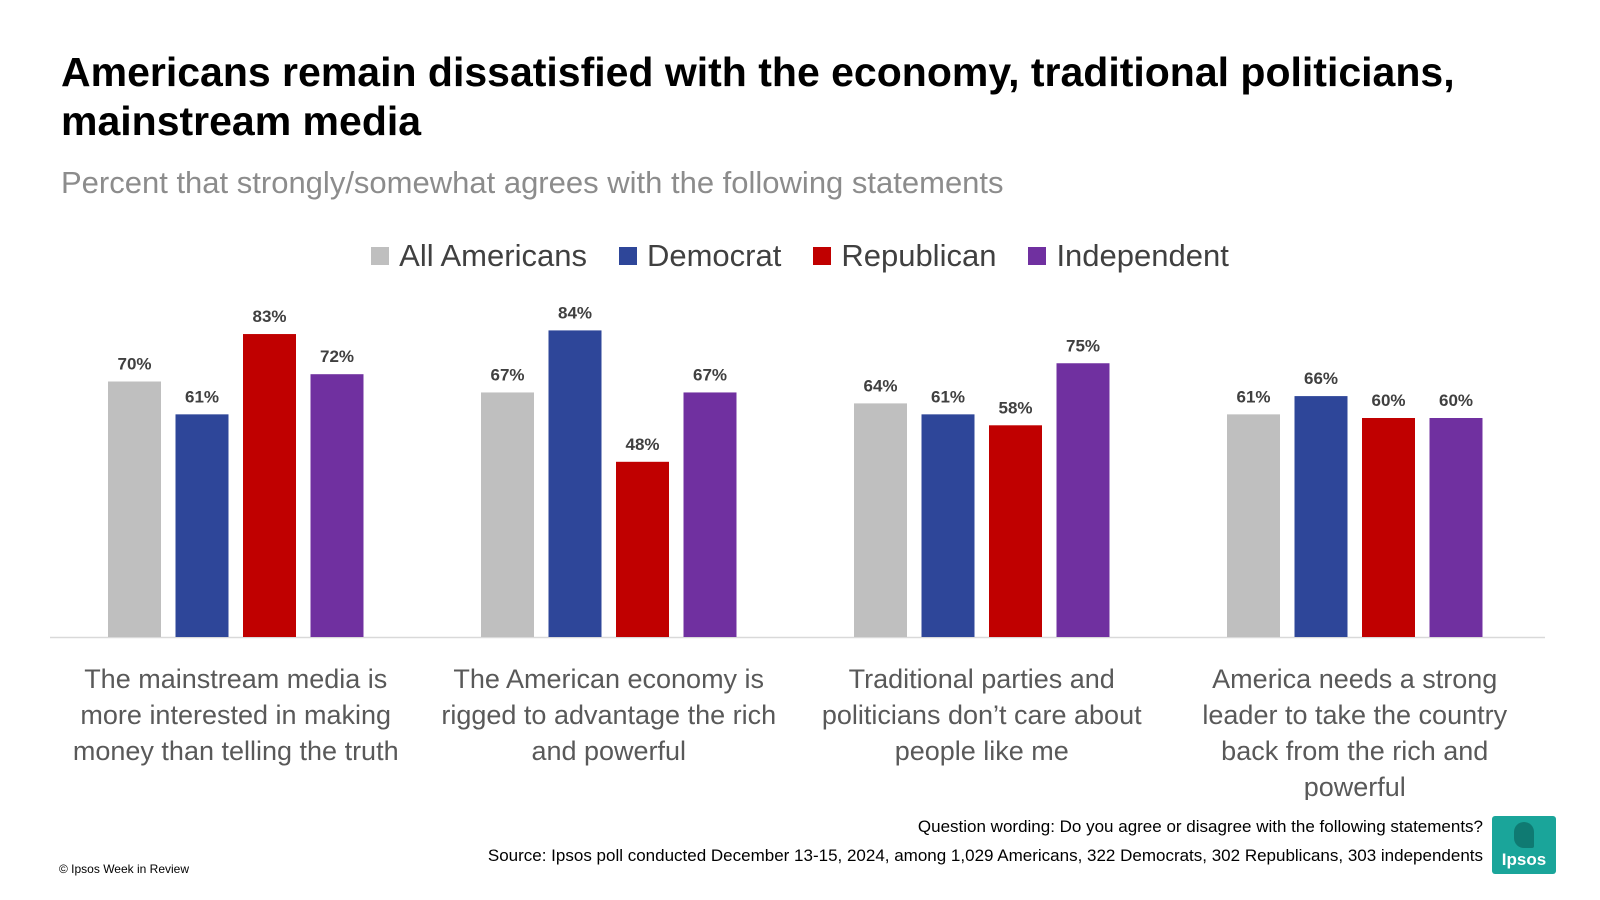  What do you see at coordinates (919, 255) in the screenshot?
I see `legend-label: Republican` at bounding box center [919, 255].